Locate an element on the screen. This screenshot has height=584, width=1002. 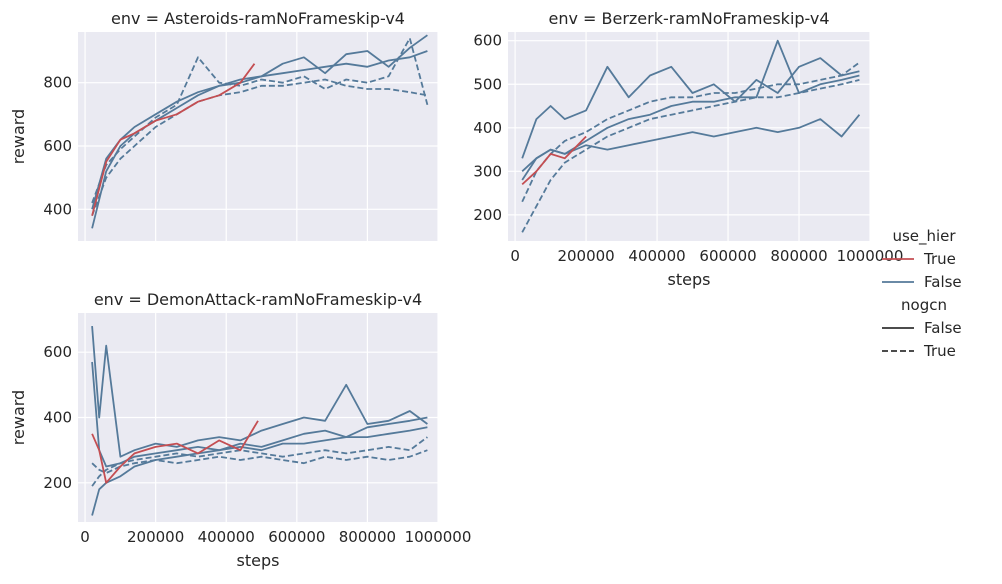
panel-title: env = DemonAttack-ramNoFrameskip-v4 is located at coordinates (258, 299).